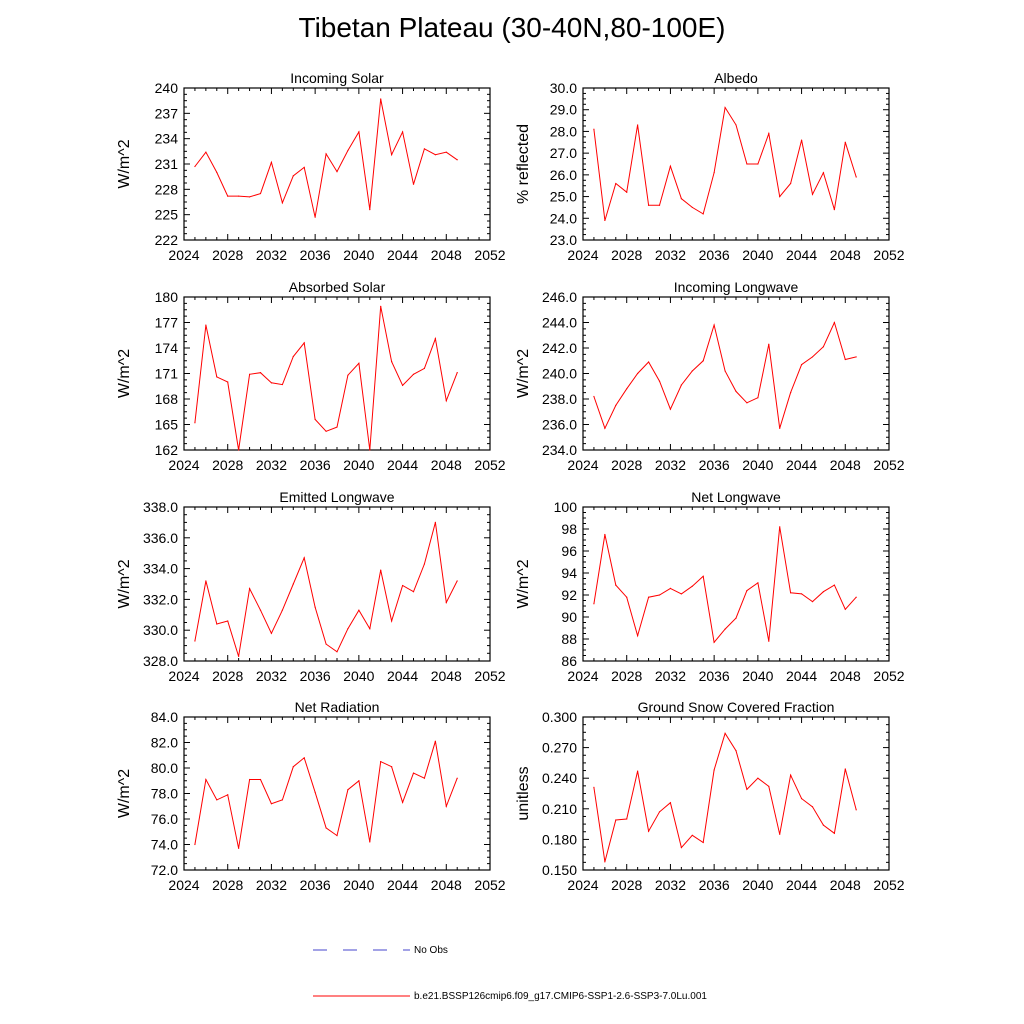 The width and height of the screenshot is (1024, 1024). Describe the element at coordinates (164, 768) in the screenshot. I see `y-tick-label: 80.0` at that location.